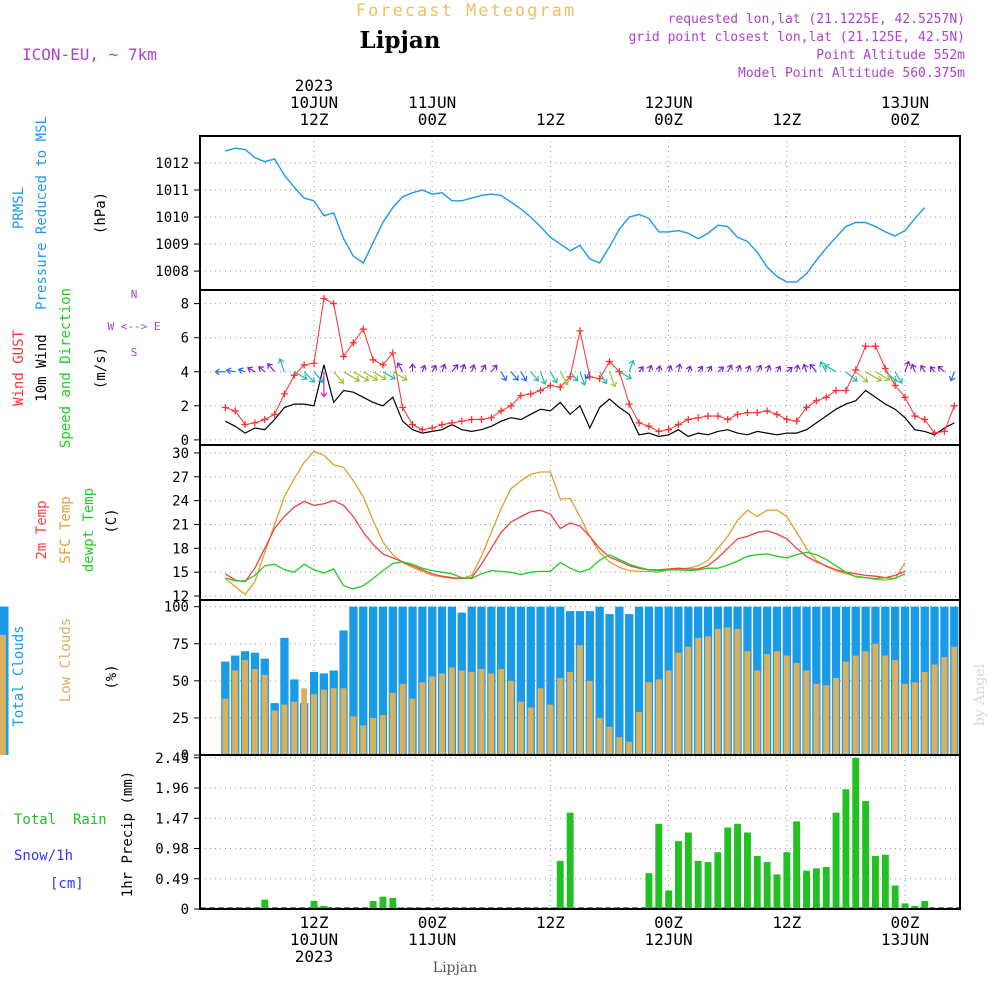  What do you see at coordinates (89, 54) in the screenshot?
I see `model-label: ICON-EU, ~ 7km` at bounding box center [89, 54].